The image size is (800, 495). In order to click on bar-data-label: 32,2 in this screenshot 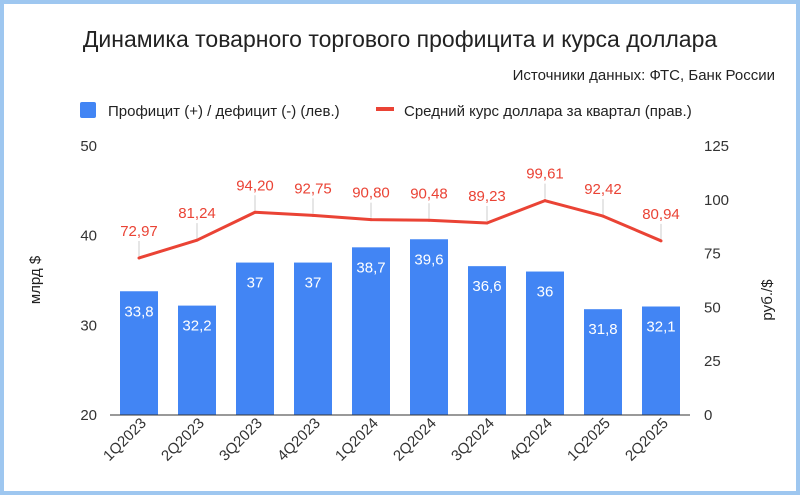, I will do `click(196, 326)`.